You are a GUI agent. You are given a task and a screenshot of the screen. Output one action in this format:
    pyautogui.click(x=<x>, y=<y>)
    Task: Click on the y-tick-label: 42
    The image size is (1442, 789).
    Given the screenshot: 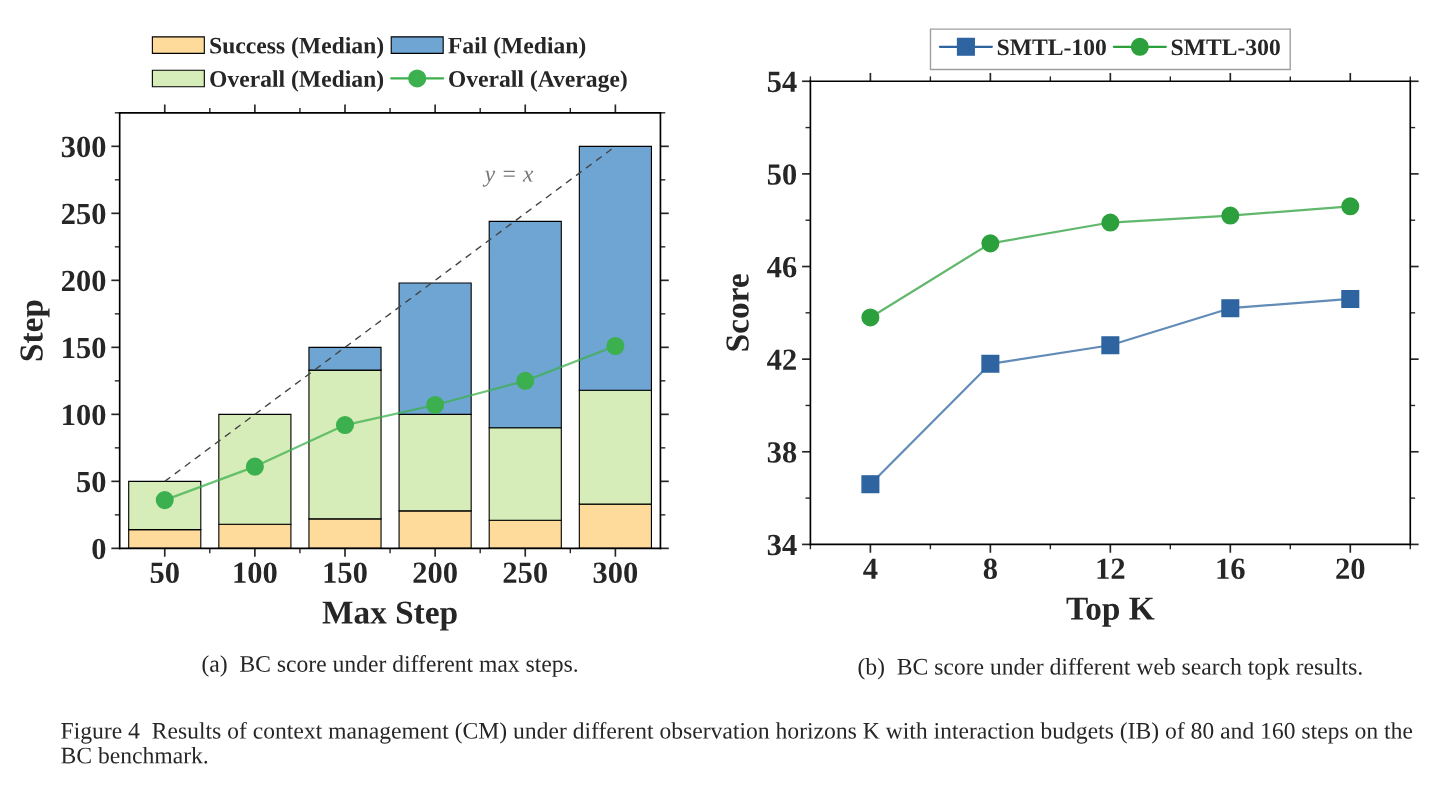 What is the action you would take?
    pyautogui.click(x=781, y=359)
    